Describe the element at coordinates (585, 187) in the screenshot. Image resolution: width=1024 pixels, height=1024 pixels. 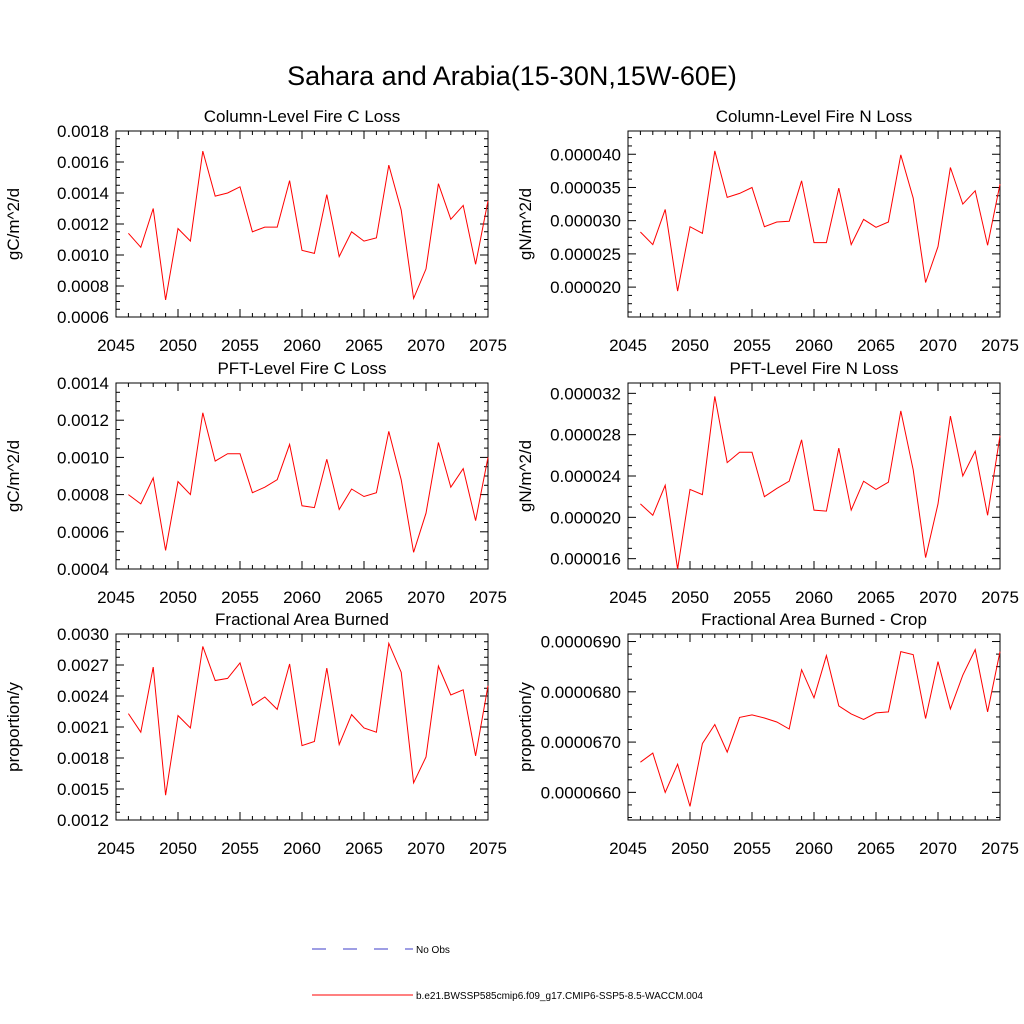
I see `y-tick-label: 0.000035` at that location.